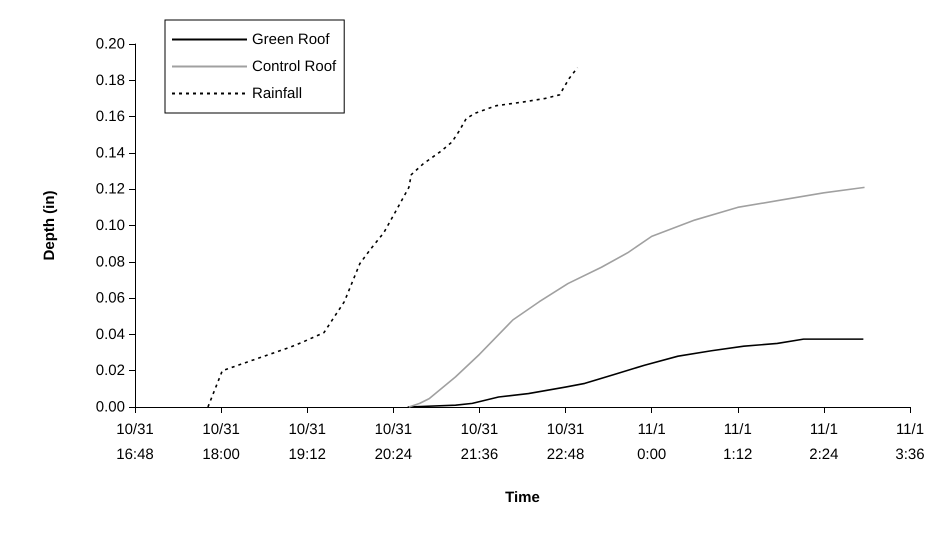  Describe the element at coordinates (393, 442) in the screenshot. I see `x-tick-label: 10/31 20:24` at that location.